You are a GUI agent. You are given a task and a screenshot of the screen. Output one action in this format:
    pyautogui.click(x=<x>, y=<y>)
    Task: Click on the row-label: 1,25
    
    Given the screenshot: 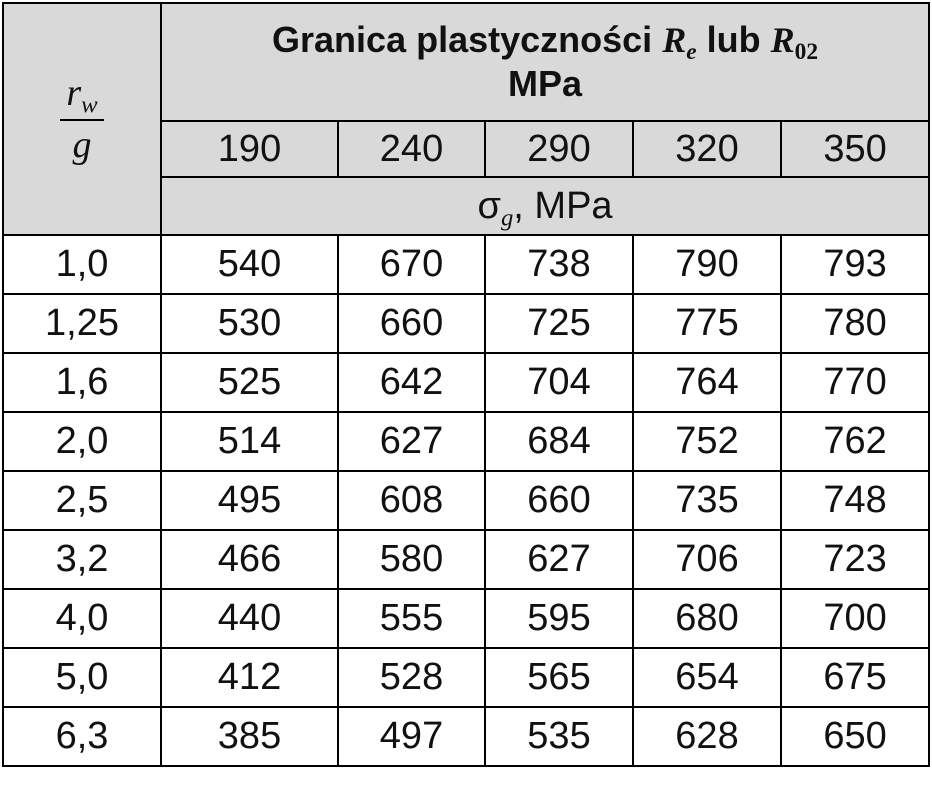 What is the action you would take?
    pyautogui.click(x=82, y=323)
    